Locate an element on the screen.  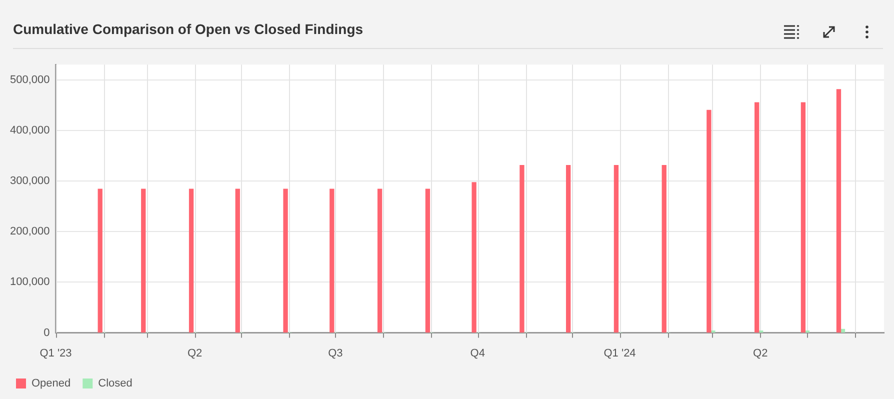
y-tick-label: 400,000 is located at coordinates (30, 130).